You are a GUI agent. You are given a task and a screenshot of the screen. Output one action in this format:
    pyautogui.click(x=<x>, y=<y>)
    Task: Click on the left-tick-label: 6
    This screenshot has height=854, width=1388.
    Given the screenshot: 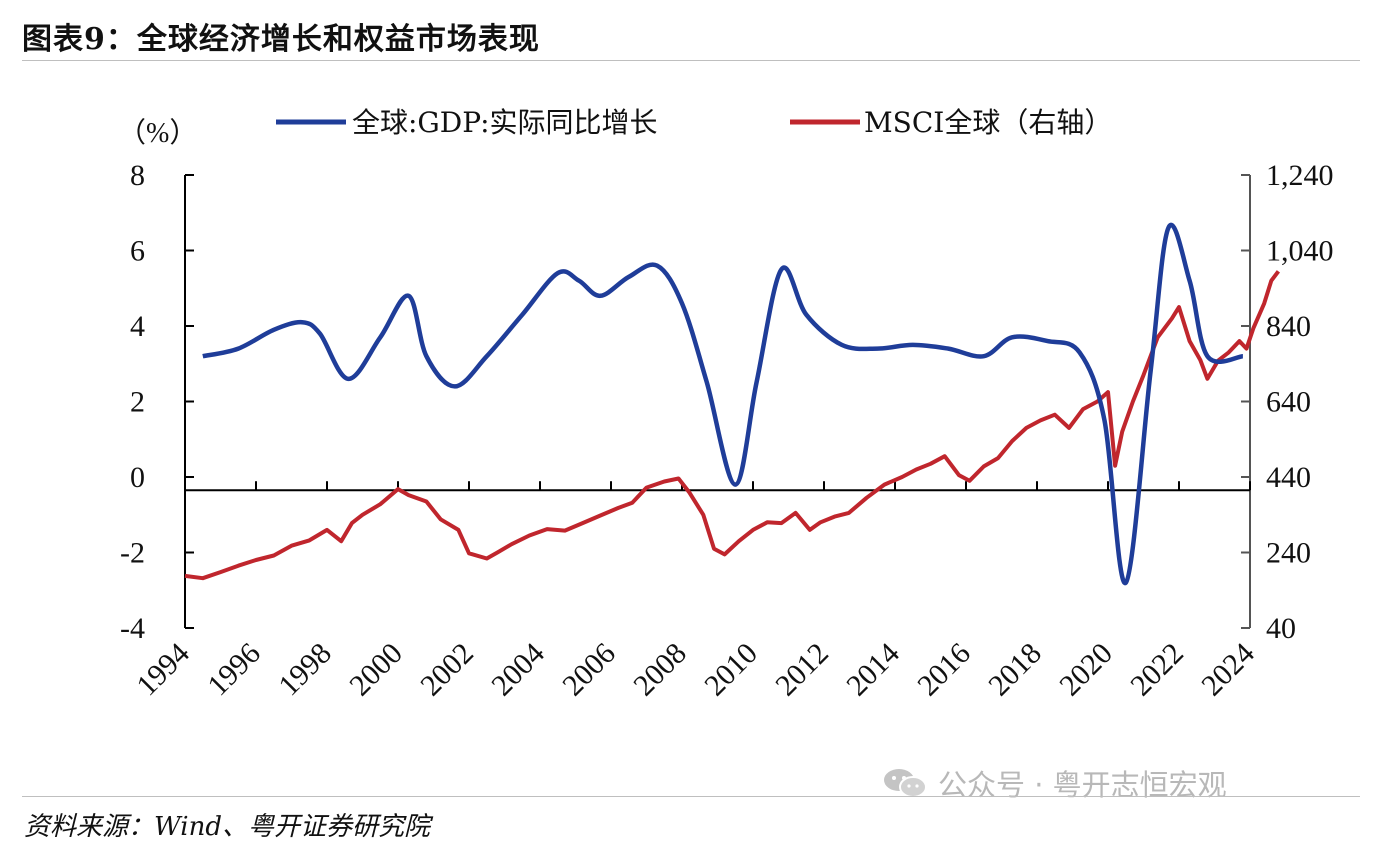 What is the action you would take?
    pyautogui.click(x=137, y=251)
    